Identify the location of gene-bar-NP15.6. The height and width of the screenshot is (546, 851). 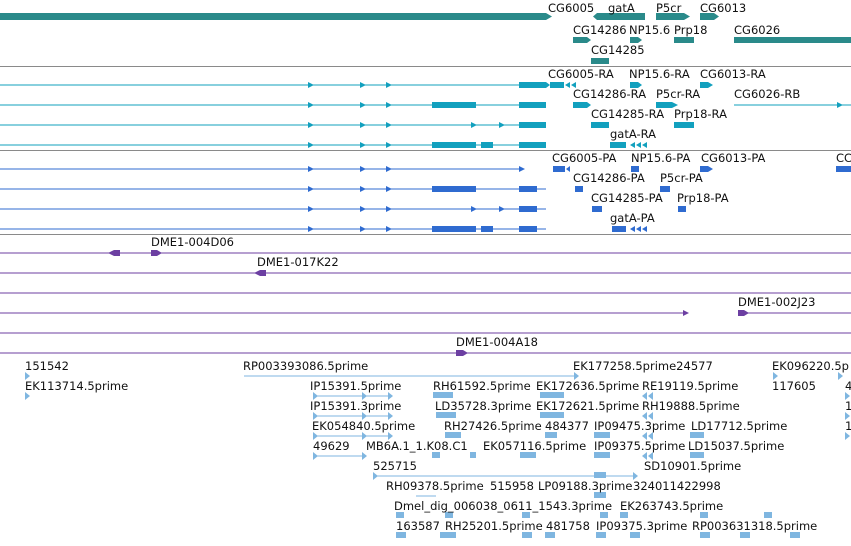
(634, 40).